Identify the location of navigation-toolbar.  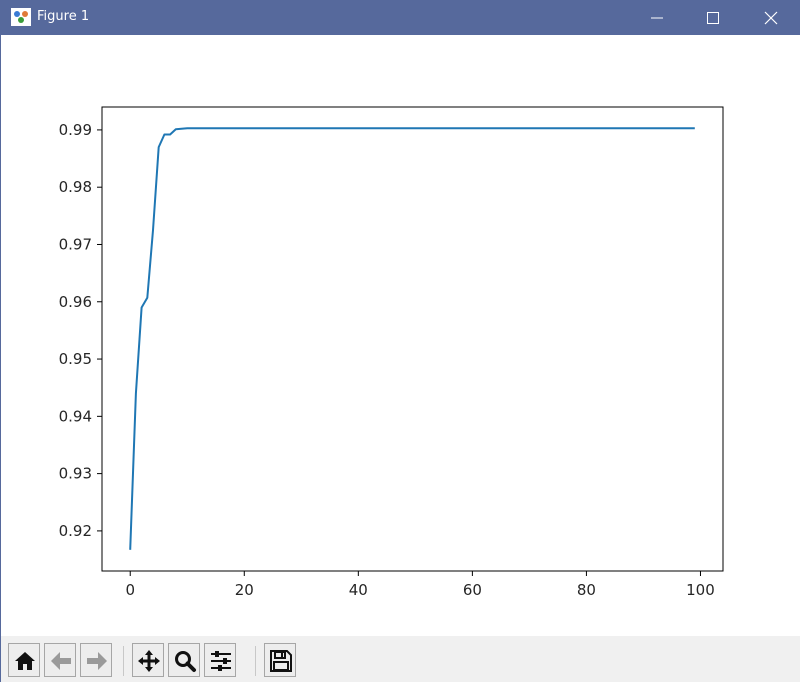
(400, 659).